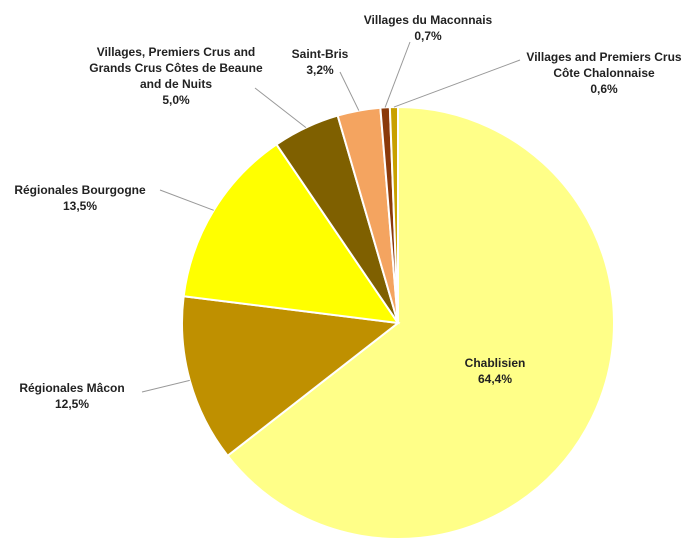 Image resolution: width=693 pixels, height=540 pixels. What do you see at coordinates (428, 20) in the screenshot?
I see `category-label: Villages du Maconnais` at bounding box center [428, 20].